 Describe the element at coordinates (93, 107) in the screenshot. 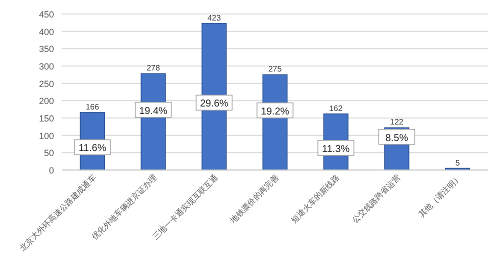

I see `data-label: 166` at that location.